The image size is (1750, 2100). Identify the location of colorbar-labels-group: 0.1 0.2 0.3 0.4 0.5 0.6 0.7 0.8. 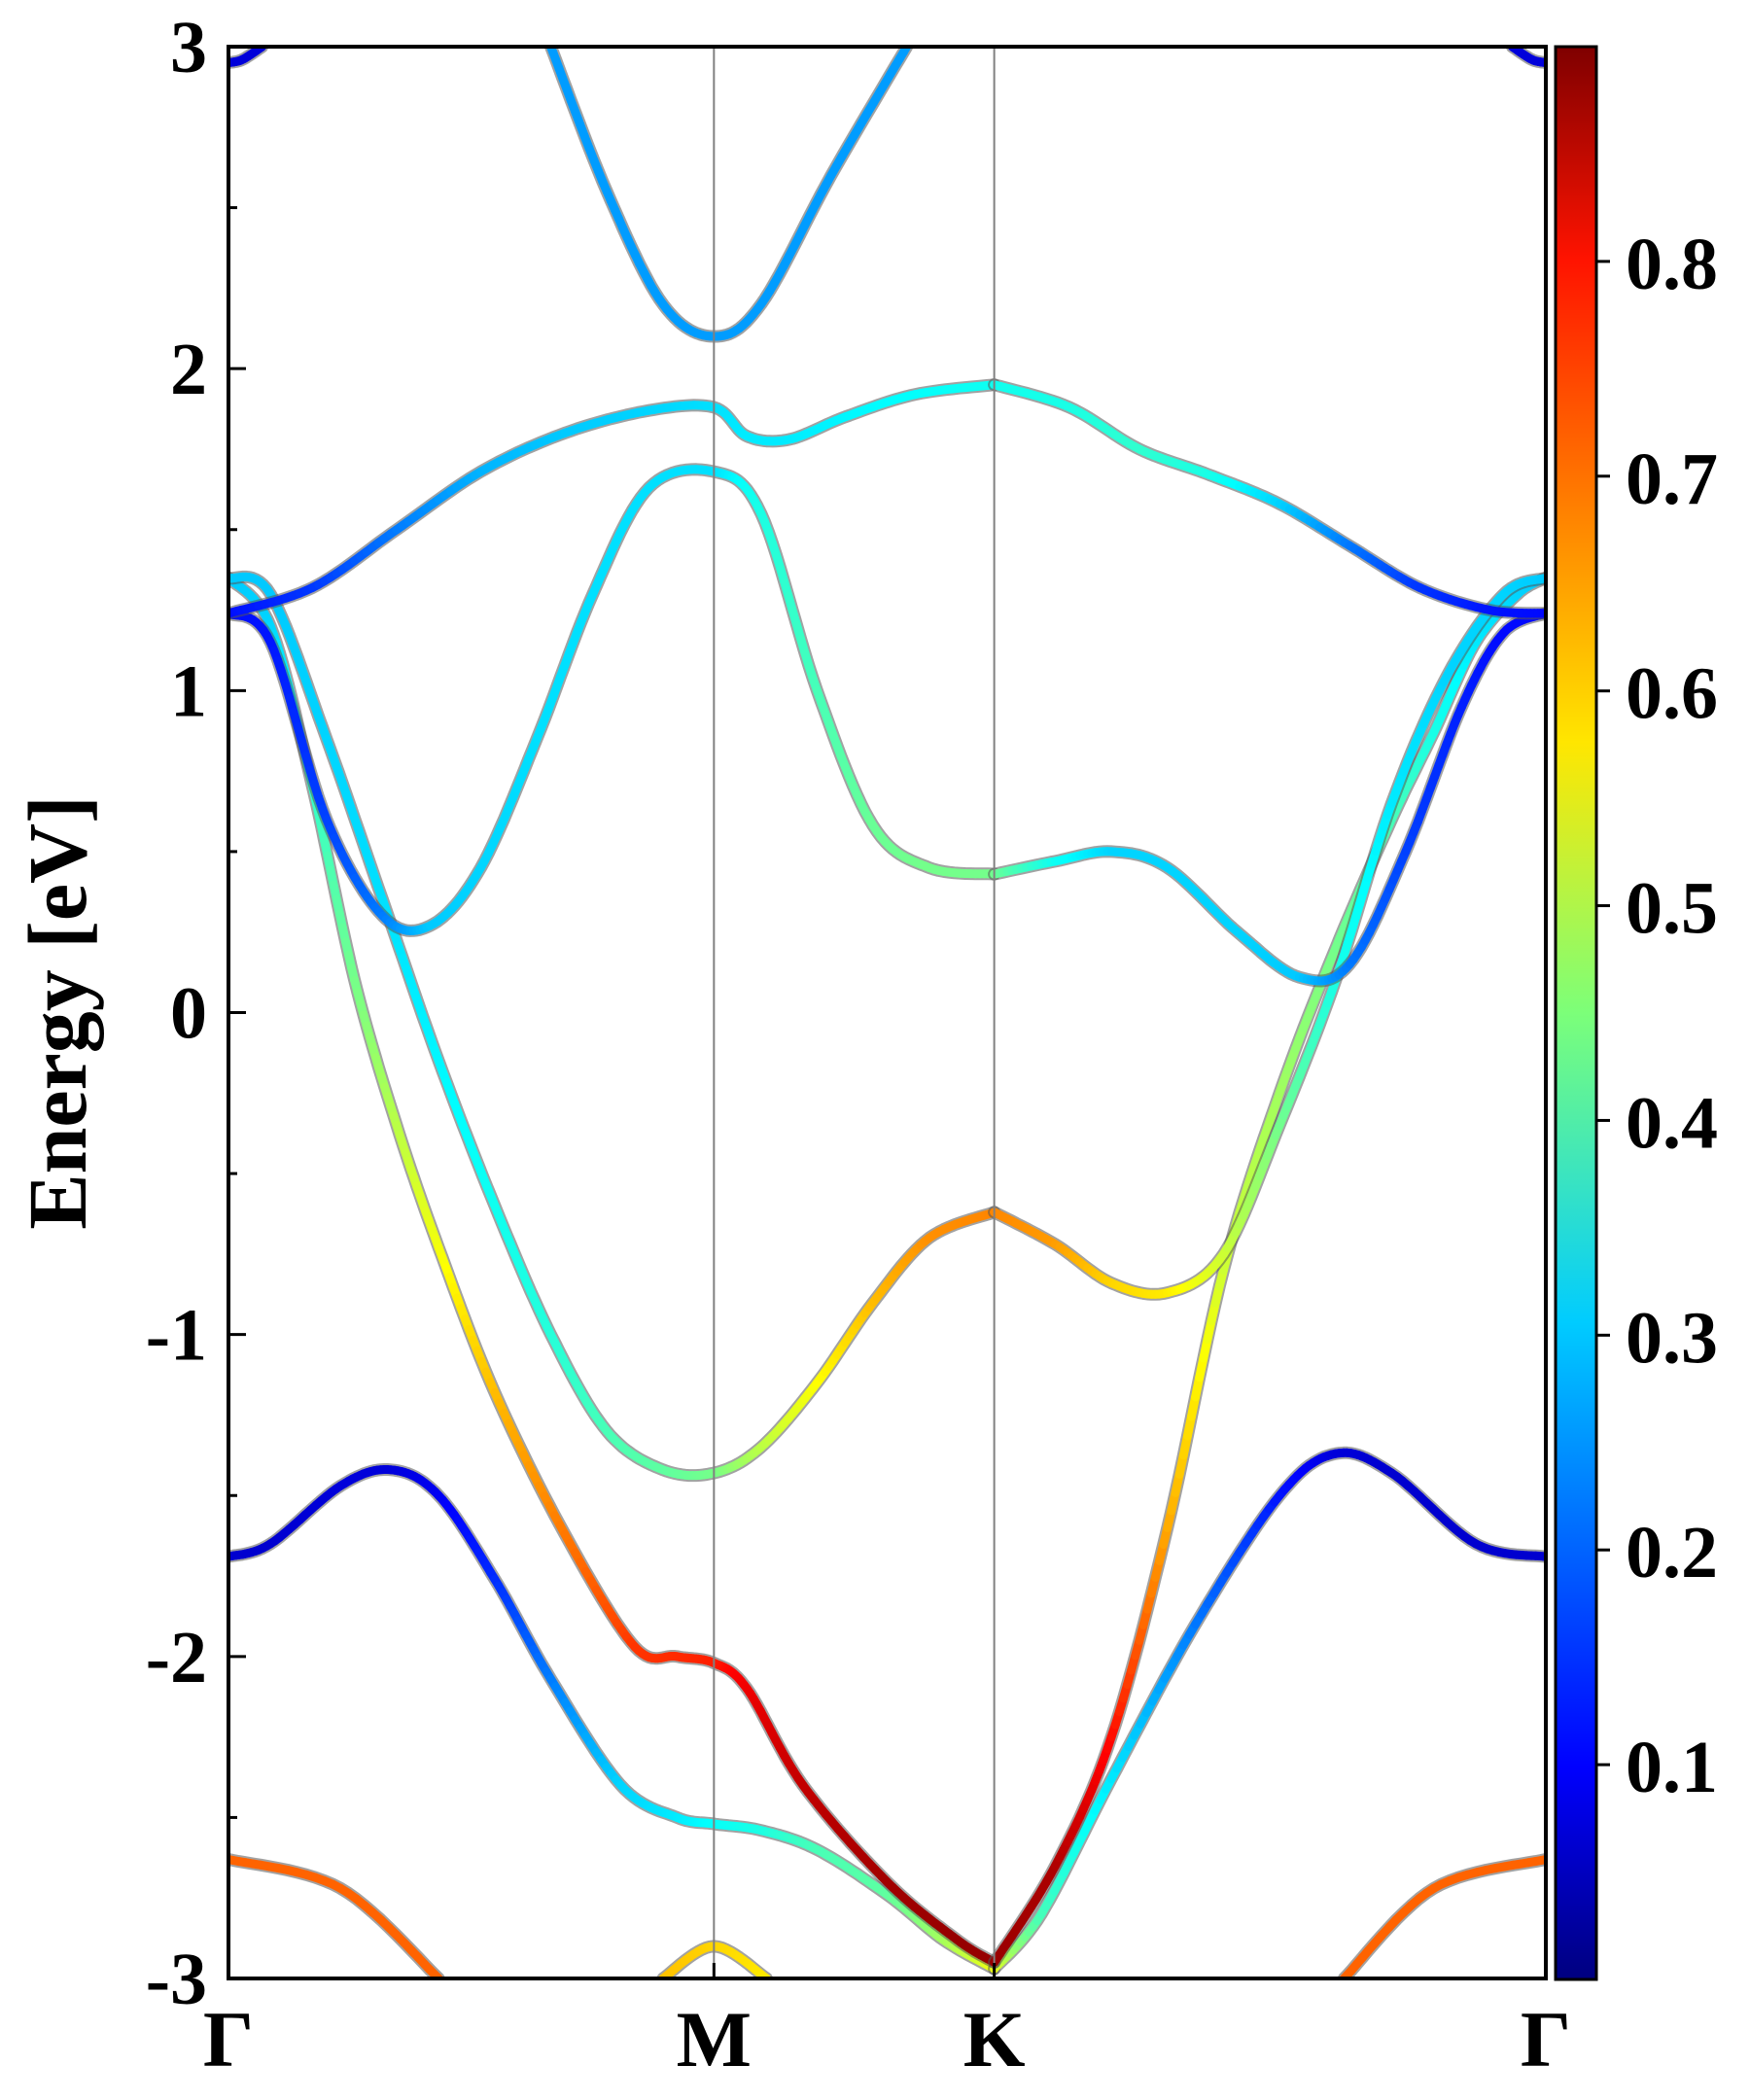
(1672, 1016).